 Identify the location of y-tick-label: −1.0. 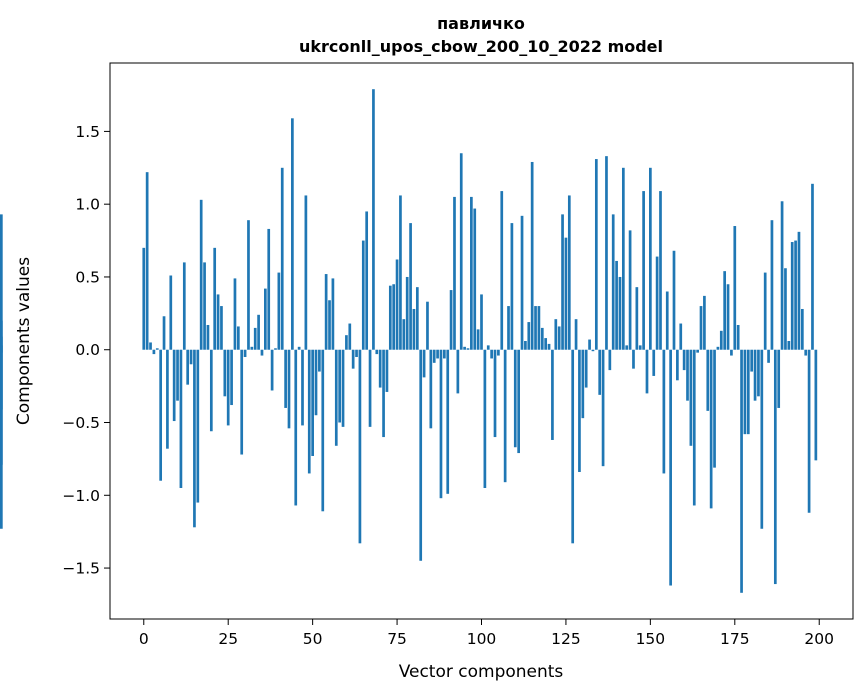
(81, 496).